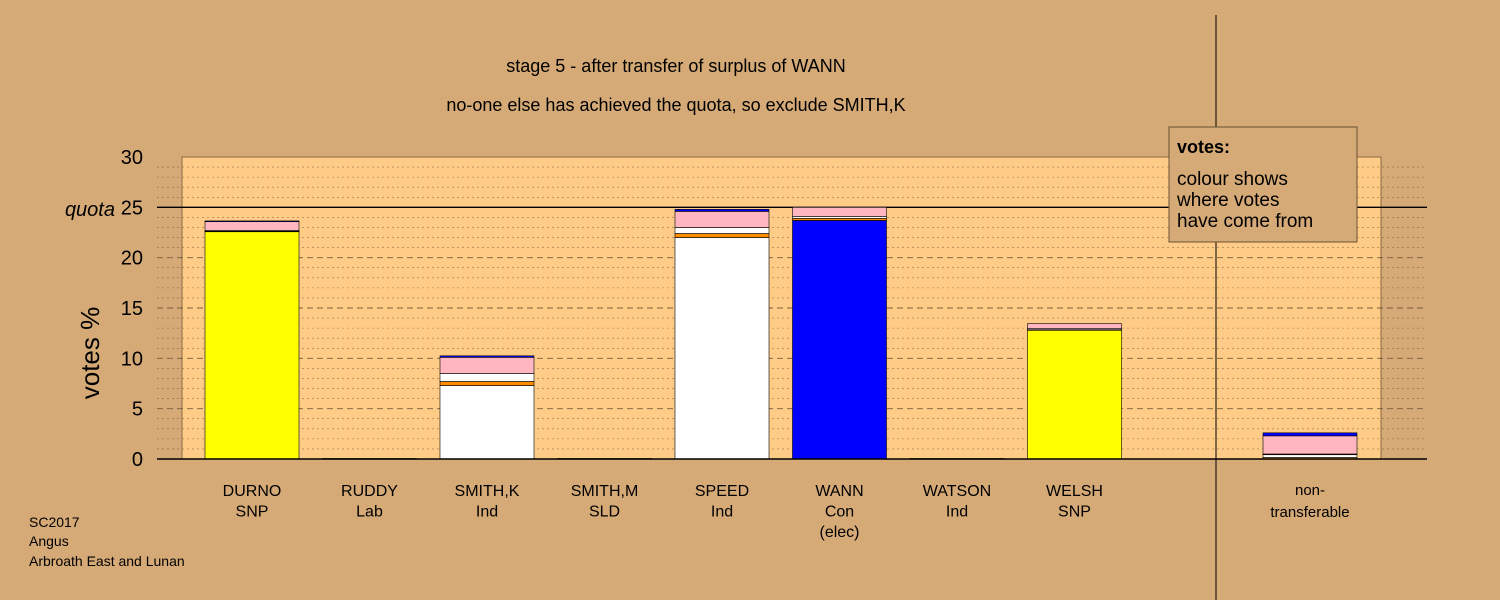 This screenshot has width=1500, height=600. Describe the element at coordinates (605, 491) in the screenshot. I see `candidate-name: SMITH,M` at that location.